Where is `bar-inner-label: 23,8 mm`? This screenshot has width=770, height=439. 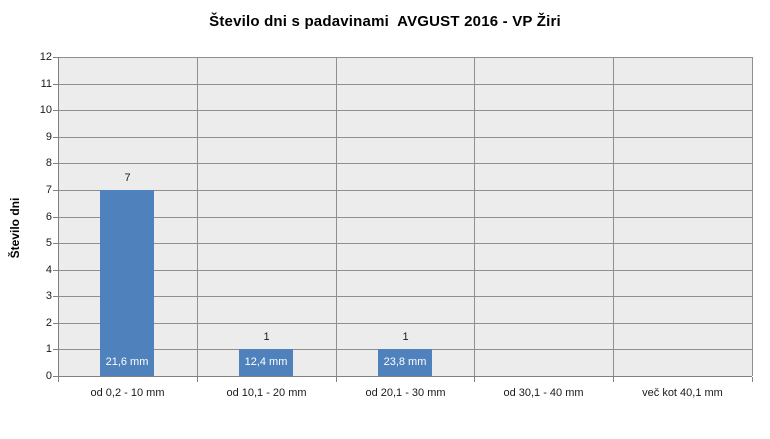 bar-inner-label: 23,8 mm is located at coordinates (405, 362).